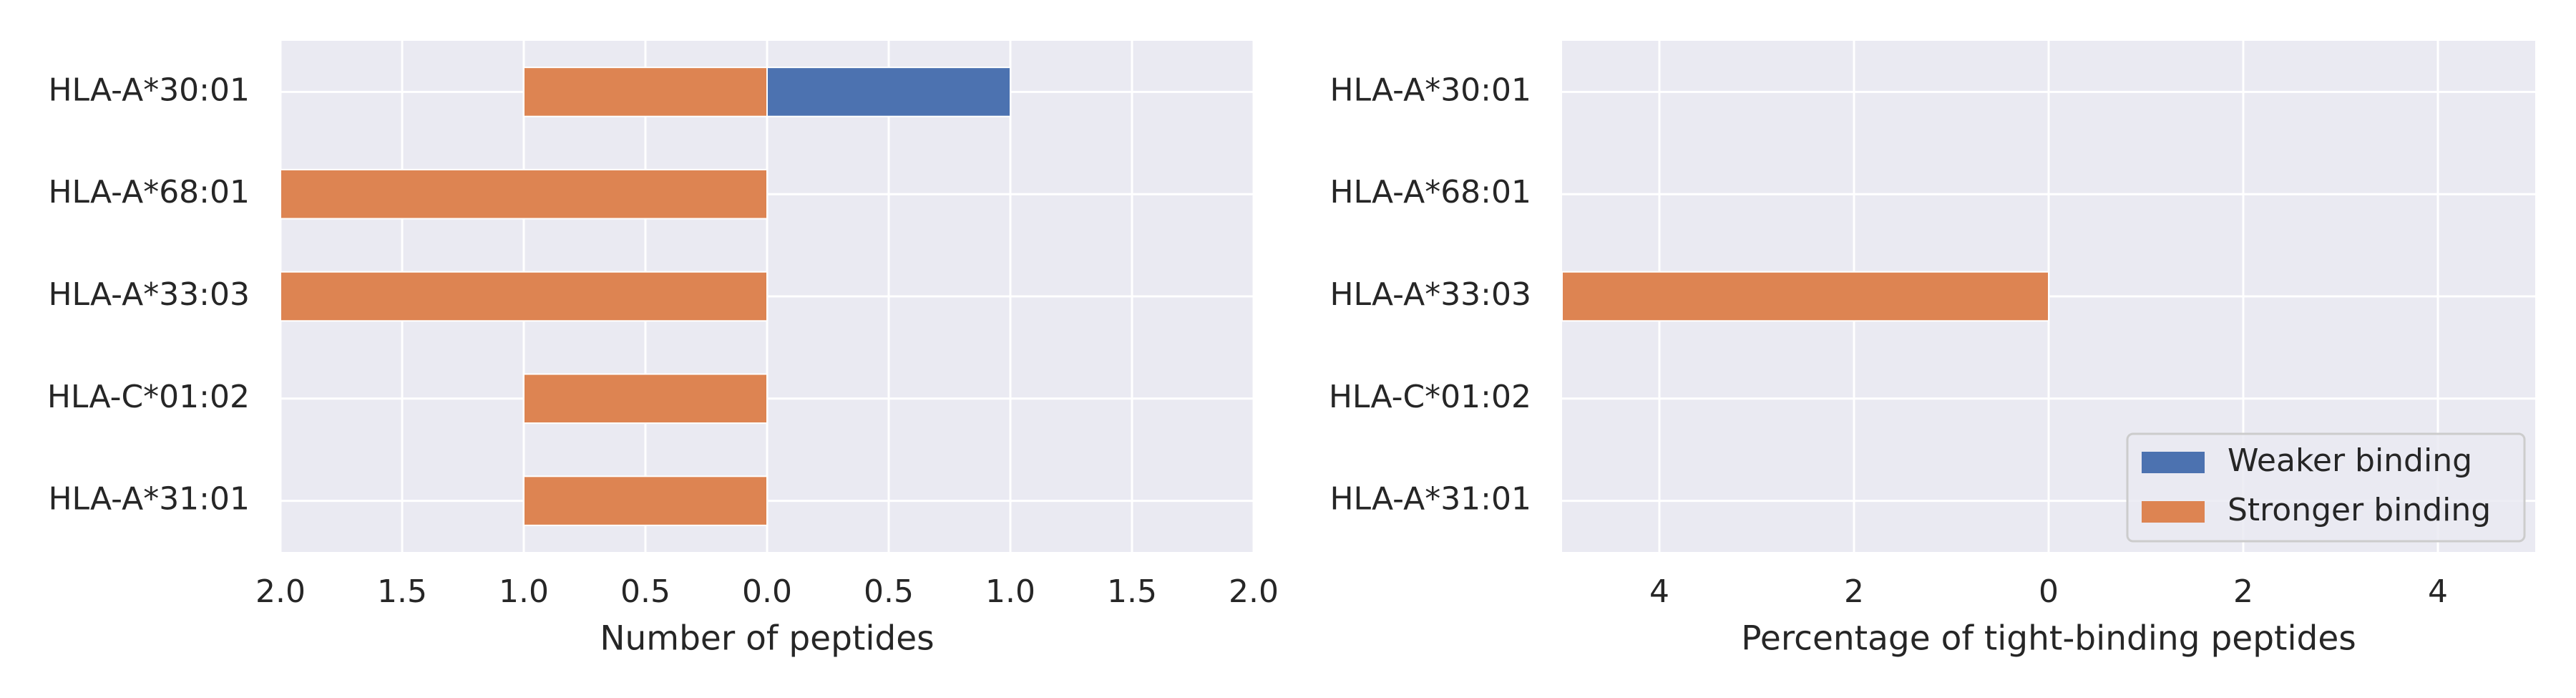 This screenshot has width=2576, height=698. What do you see at coordinates (2049, 591) in the screenshot?
I see `x-tick-label: 0` at bounding box center [2049, 591].